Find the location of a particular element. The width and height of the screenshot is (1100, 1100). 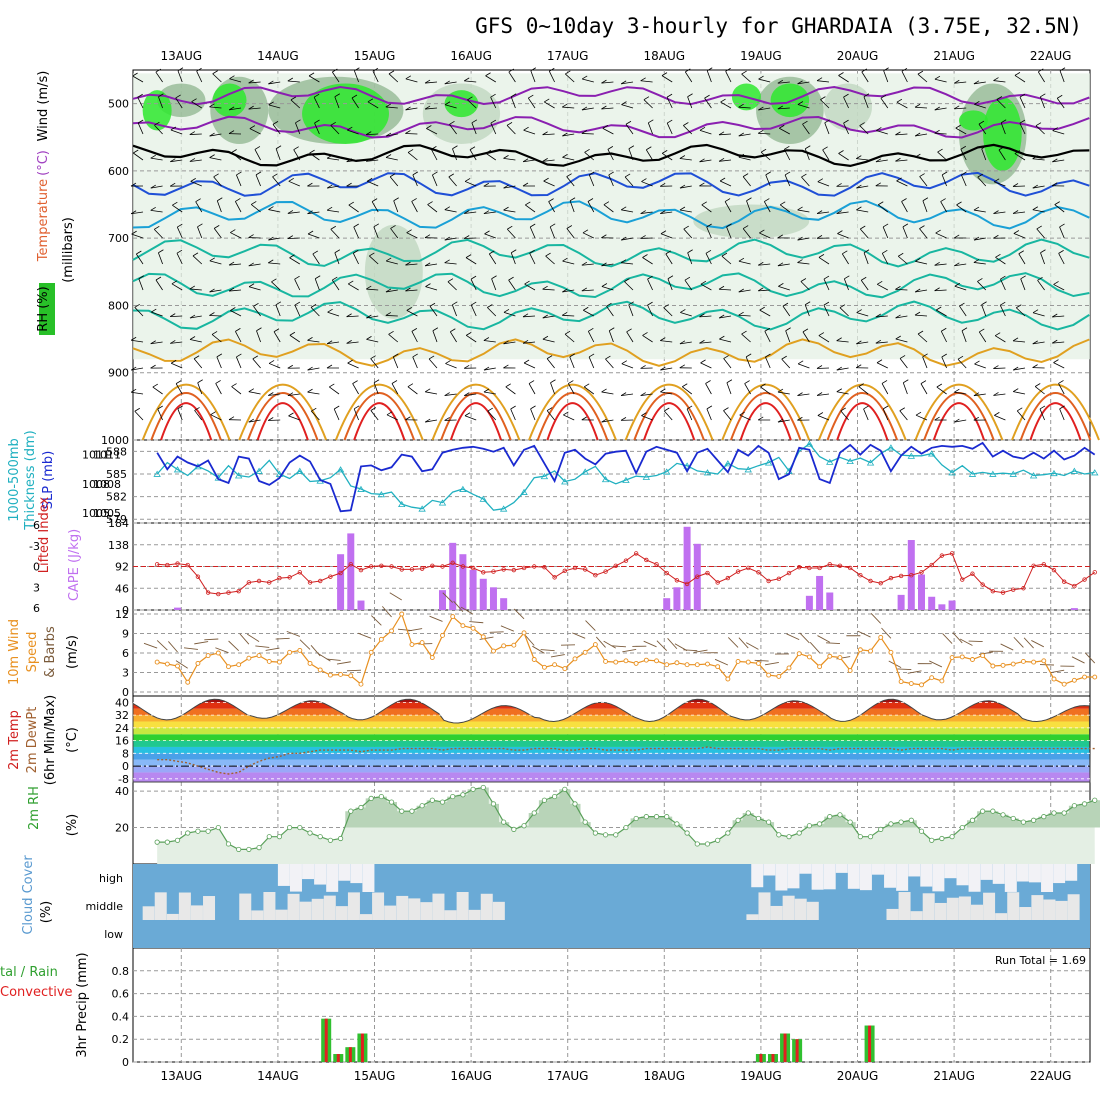

ytick-temp: 0 is located at coordinates (125, 766).